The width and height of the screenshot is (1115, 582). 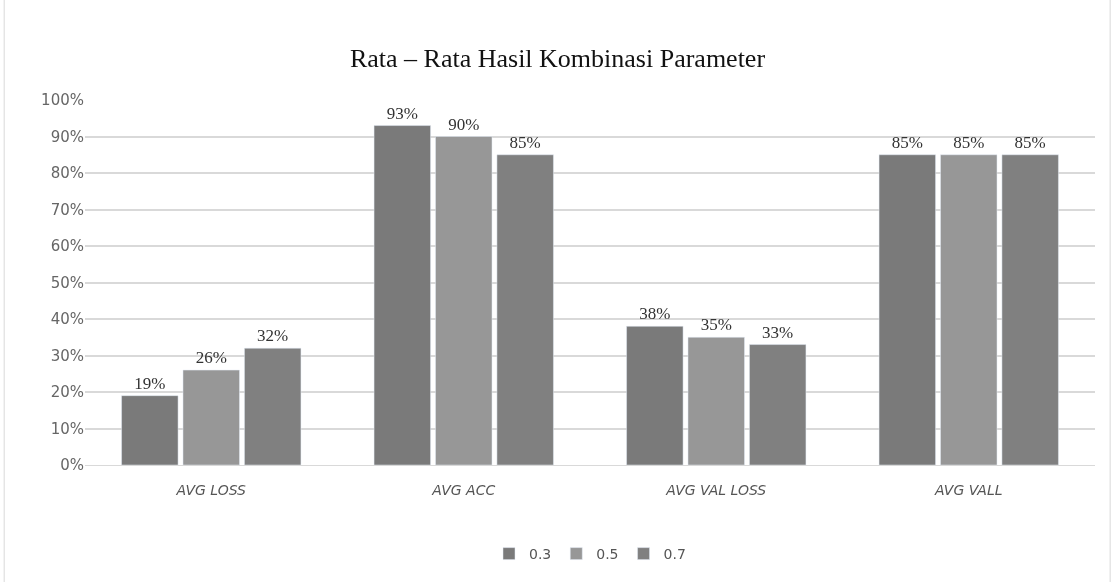 What do you see at coordinates (968, 489) in the screenshot?
I see `x-tick-label: AVG VALL` at bounding box center [968, 489].